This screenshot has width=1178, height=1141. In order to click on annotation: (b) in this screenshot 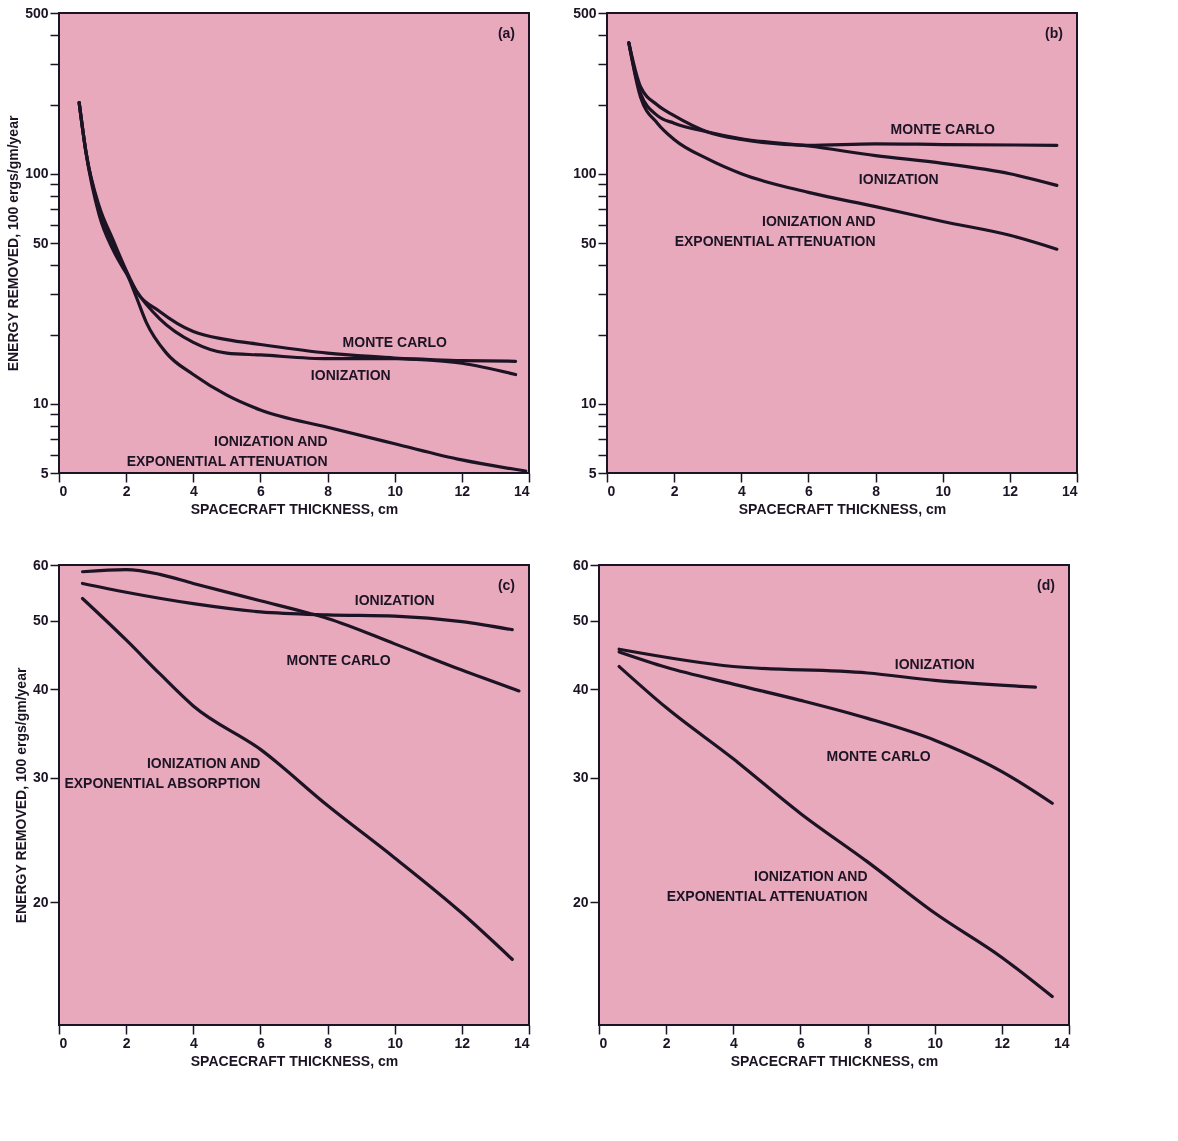, I will do `click(1054, 33)`.